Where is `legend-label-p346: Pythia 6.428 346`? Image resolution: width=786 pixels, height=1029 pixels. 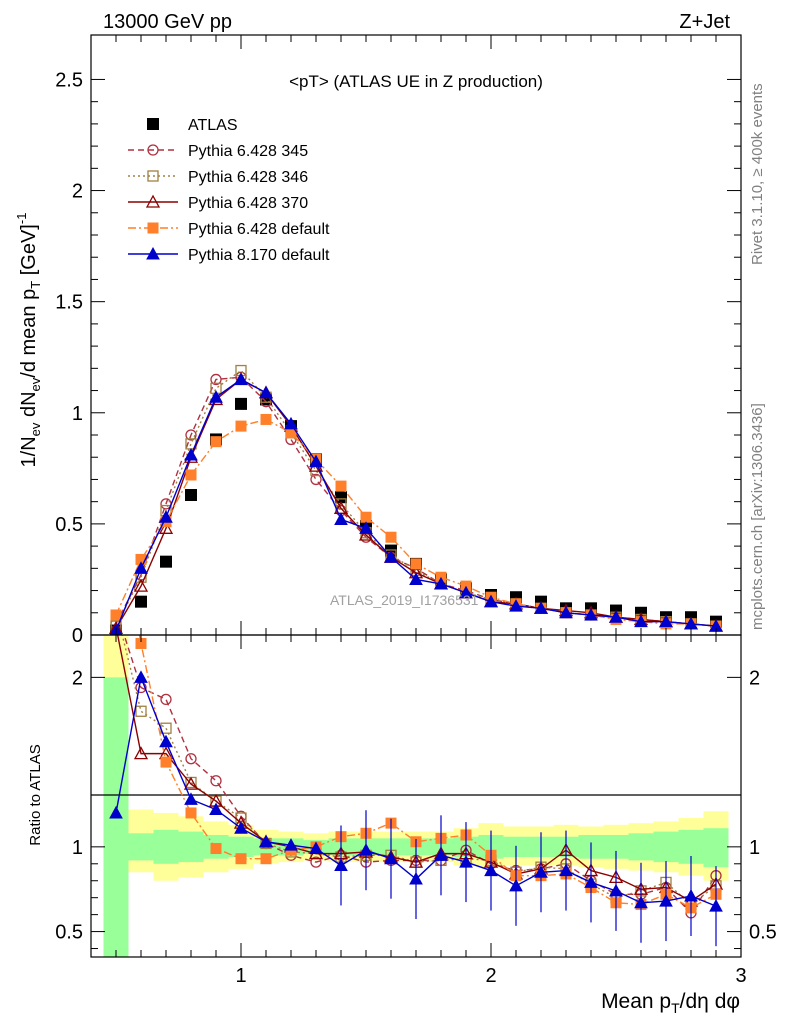
legend-label-p346: Pythia 6.428 346 is located at coordinates (248, 177).